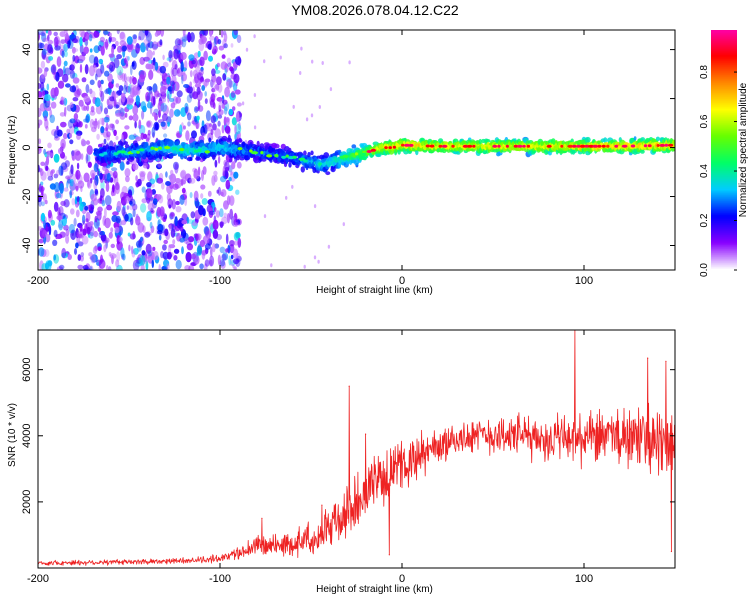 The width and height of the screenshot is (750, 605). Describe the element at coordinates (704, 72) in the screenshot. I see `colorbar-tick-label: 0.8` at that location.